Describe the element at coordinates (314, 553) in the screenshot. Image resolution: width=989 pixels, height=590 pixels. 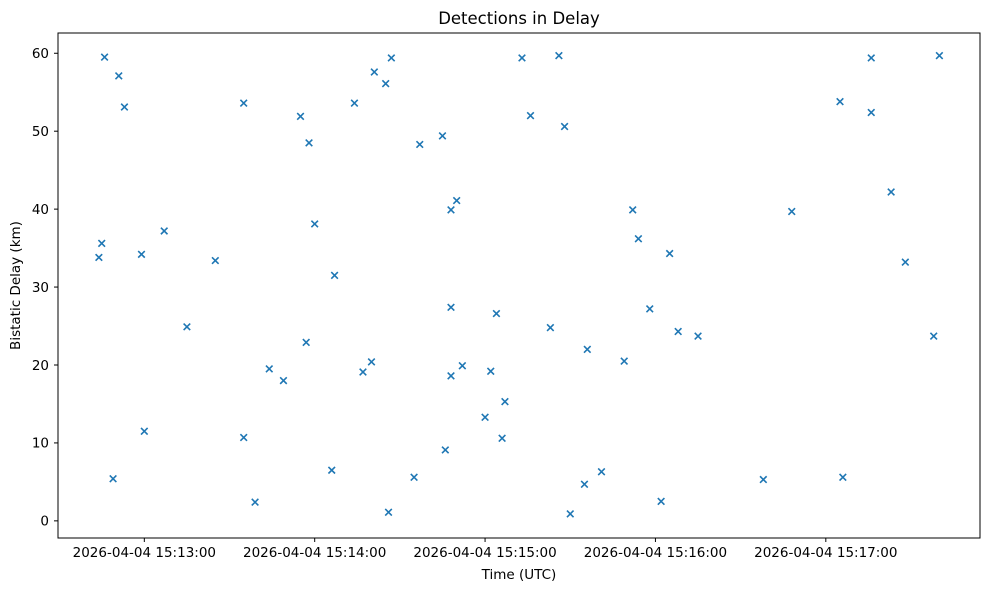
I see `x-tick-label: 2026-04-04 15:14:00` at that location.